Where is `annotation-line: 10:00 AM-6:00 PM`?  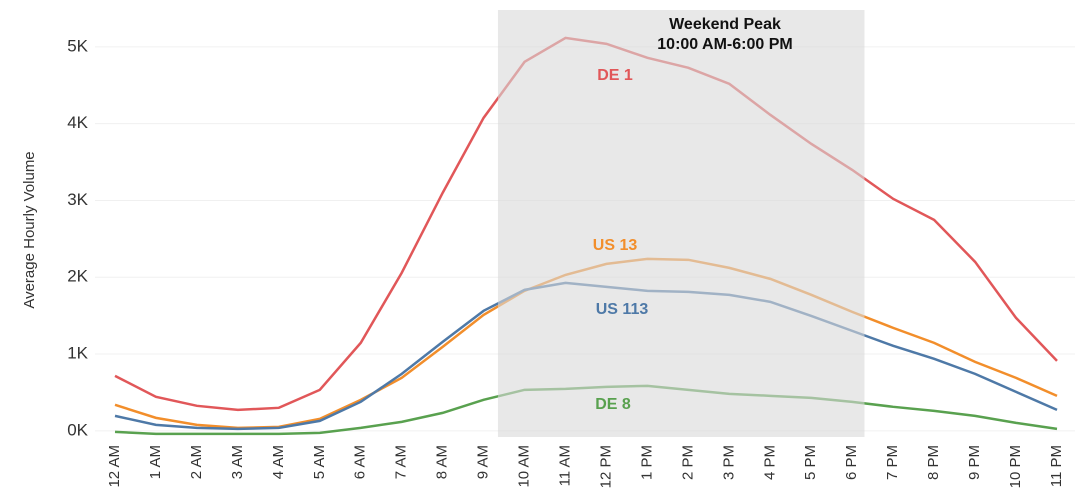 annotation-line: 10:00 AM-6:00 PM is located at coordinates (724, 44).